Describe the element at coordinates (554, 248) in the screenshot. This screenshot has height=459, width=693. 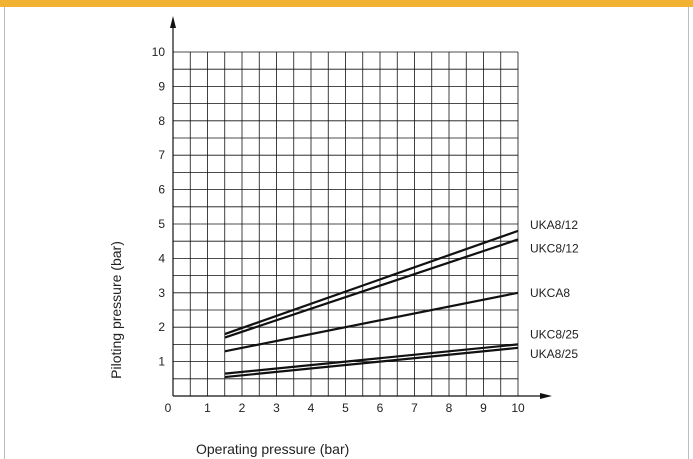
I see `series-label: UKC8/12` at that location.